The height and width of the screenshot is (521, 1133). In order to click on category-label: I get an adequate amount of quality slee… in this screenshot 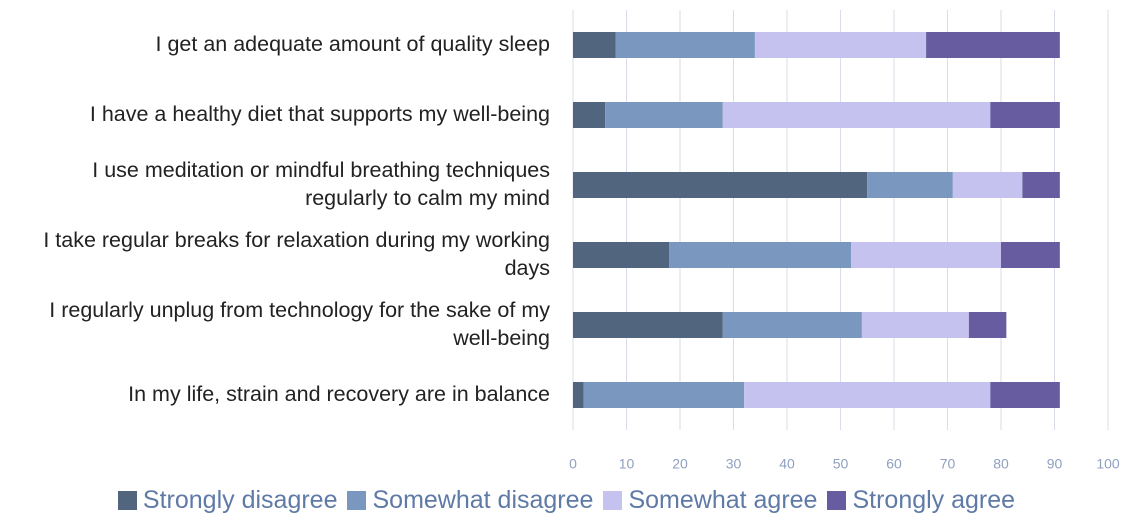, I will do `click(352, 44)`.